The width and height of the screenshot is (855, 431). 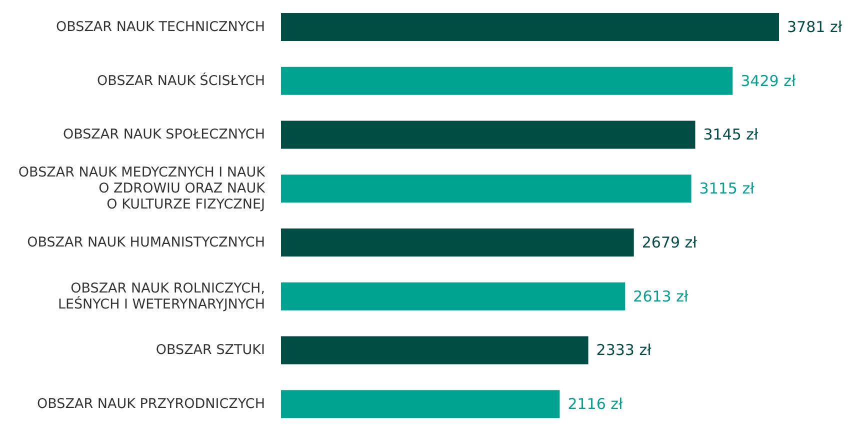 I want to click on data-label: 3781 zł, so click(x=815, y=27).